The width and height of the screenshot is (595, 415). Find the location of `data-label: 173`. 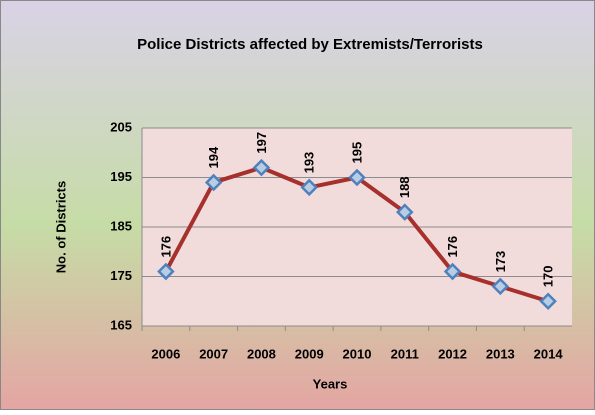

data-label: 173 is located at coordinates (500, 262).